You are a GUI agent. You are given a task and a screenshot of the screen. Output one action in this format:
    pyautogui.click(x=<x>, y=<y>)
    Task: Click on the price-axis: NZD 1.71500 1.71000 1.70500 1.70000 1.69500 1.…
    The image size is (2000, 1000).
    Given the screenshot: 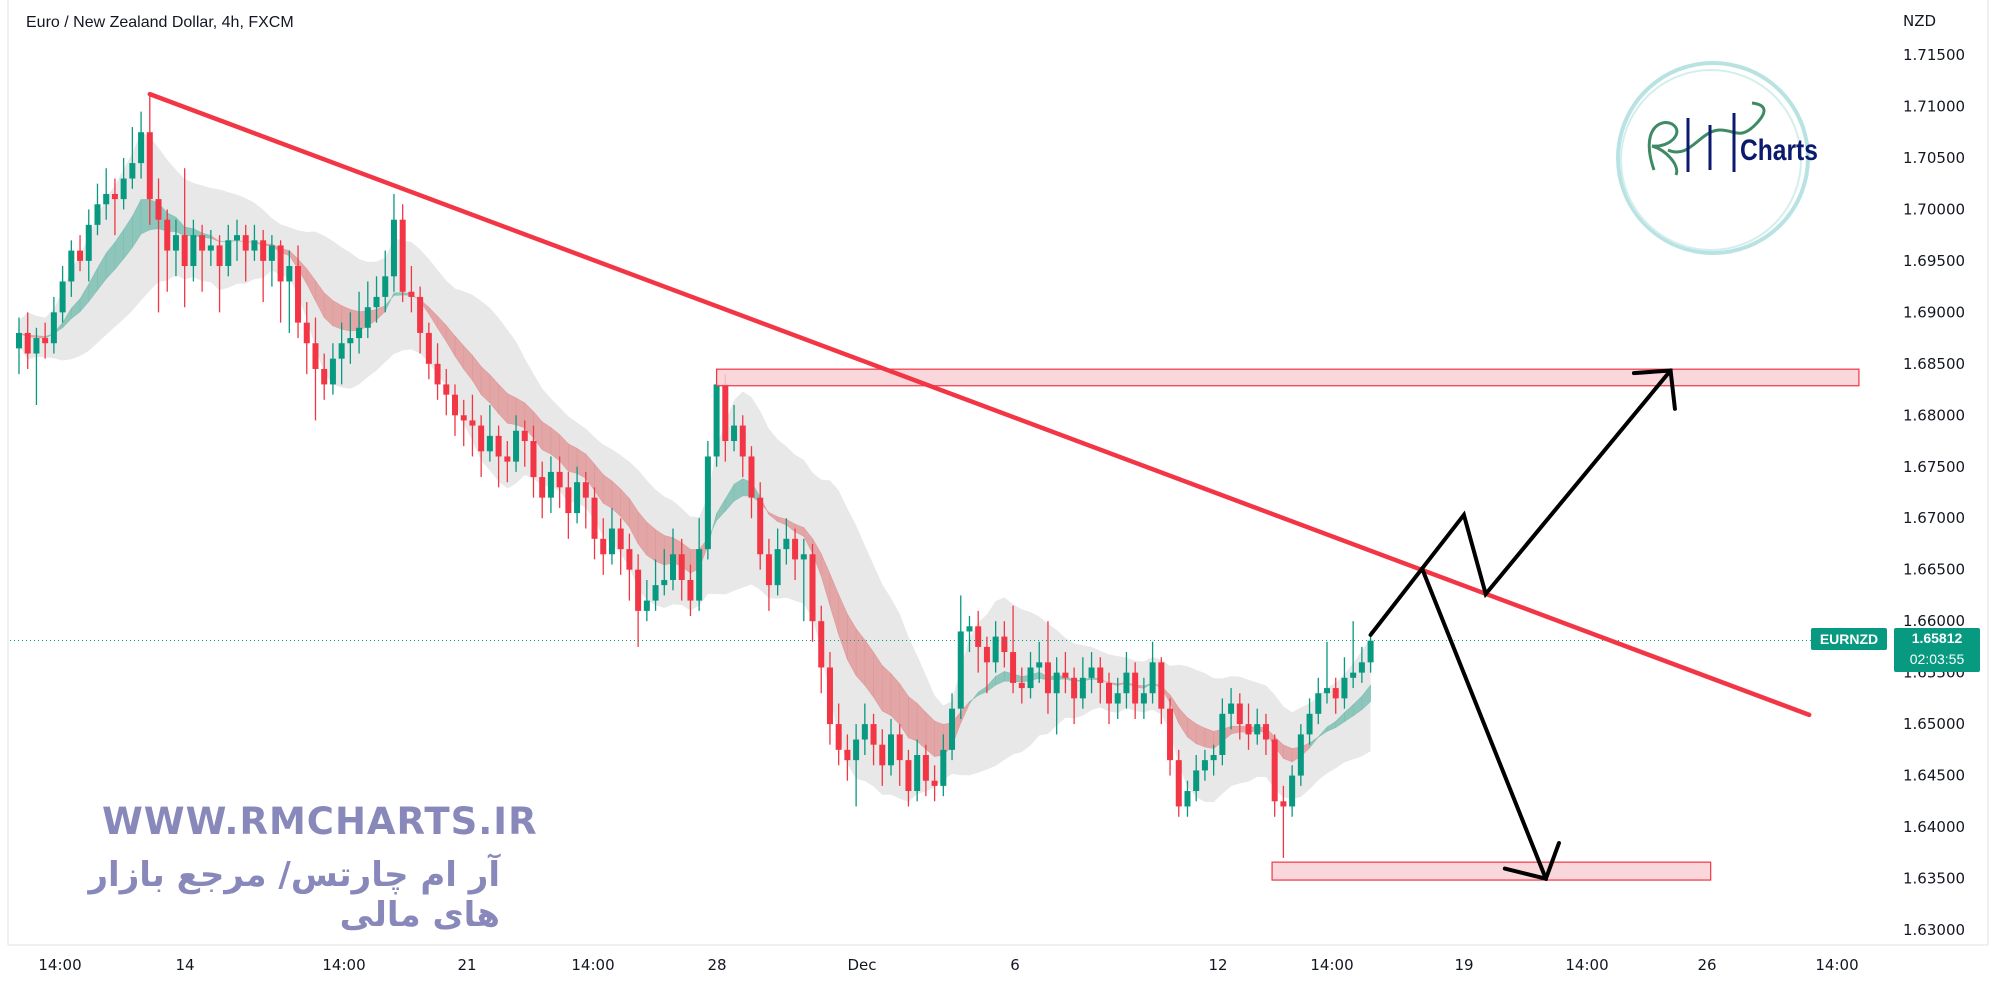 What is the action you would take?
    pyautogui.click(x=1934, y=475)
    